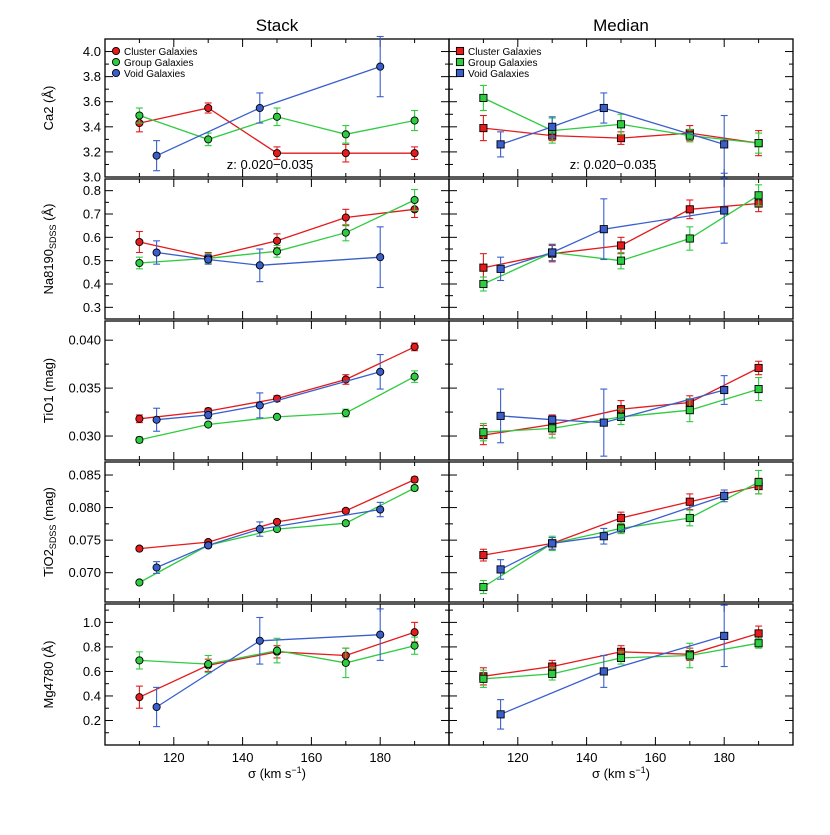 This screenshot has width=830, height=835. Describe the element at coordinates (92, 76) in the screenshot. I see `y-tick-label: 3.8` at that location.